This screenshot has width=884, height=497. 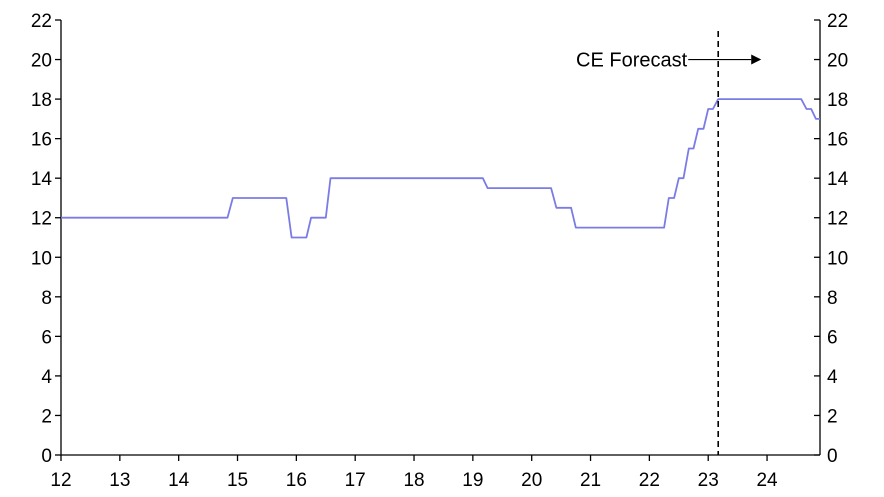 What do you see at coordinates (296, 480) in the screenshot?
I see `x-tick-label: 16` at bounding box center [296, 480].